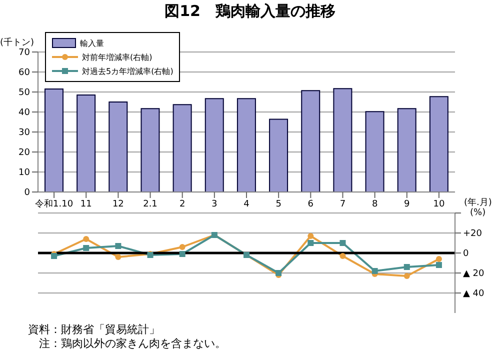 The height and width of the screenshot is (356, 500). Describe the element at coordinates (92, 43) in the screenshot. I see `legend-label: 輸入量` at that location.